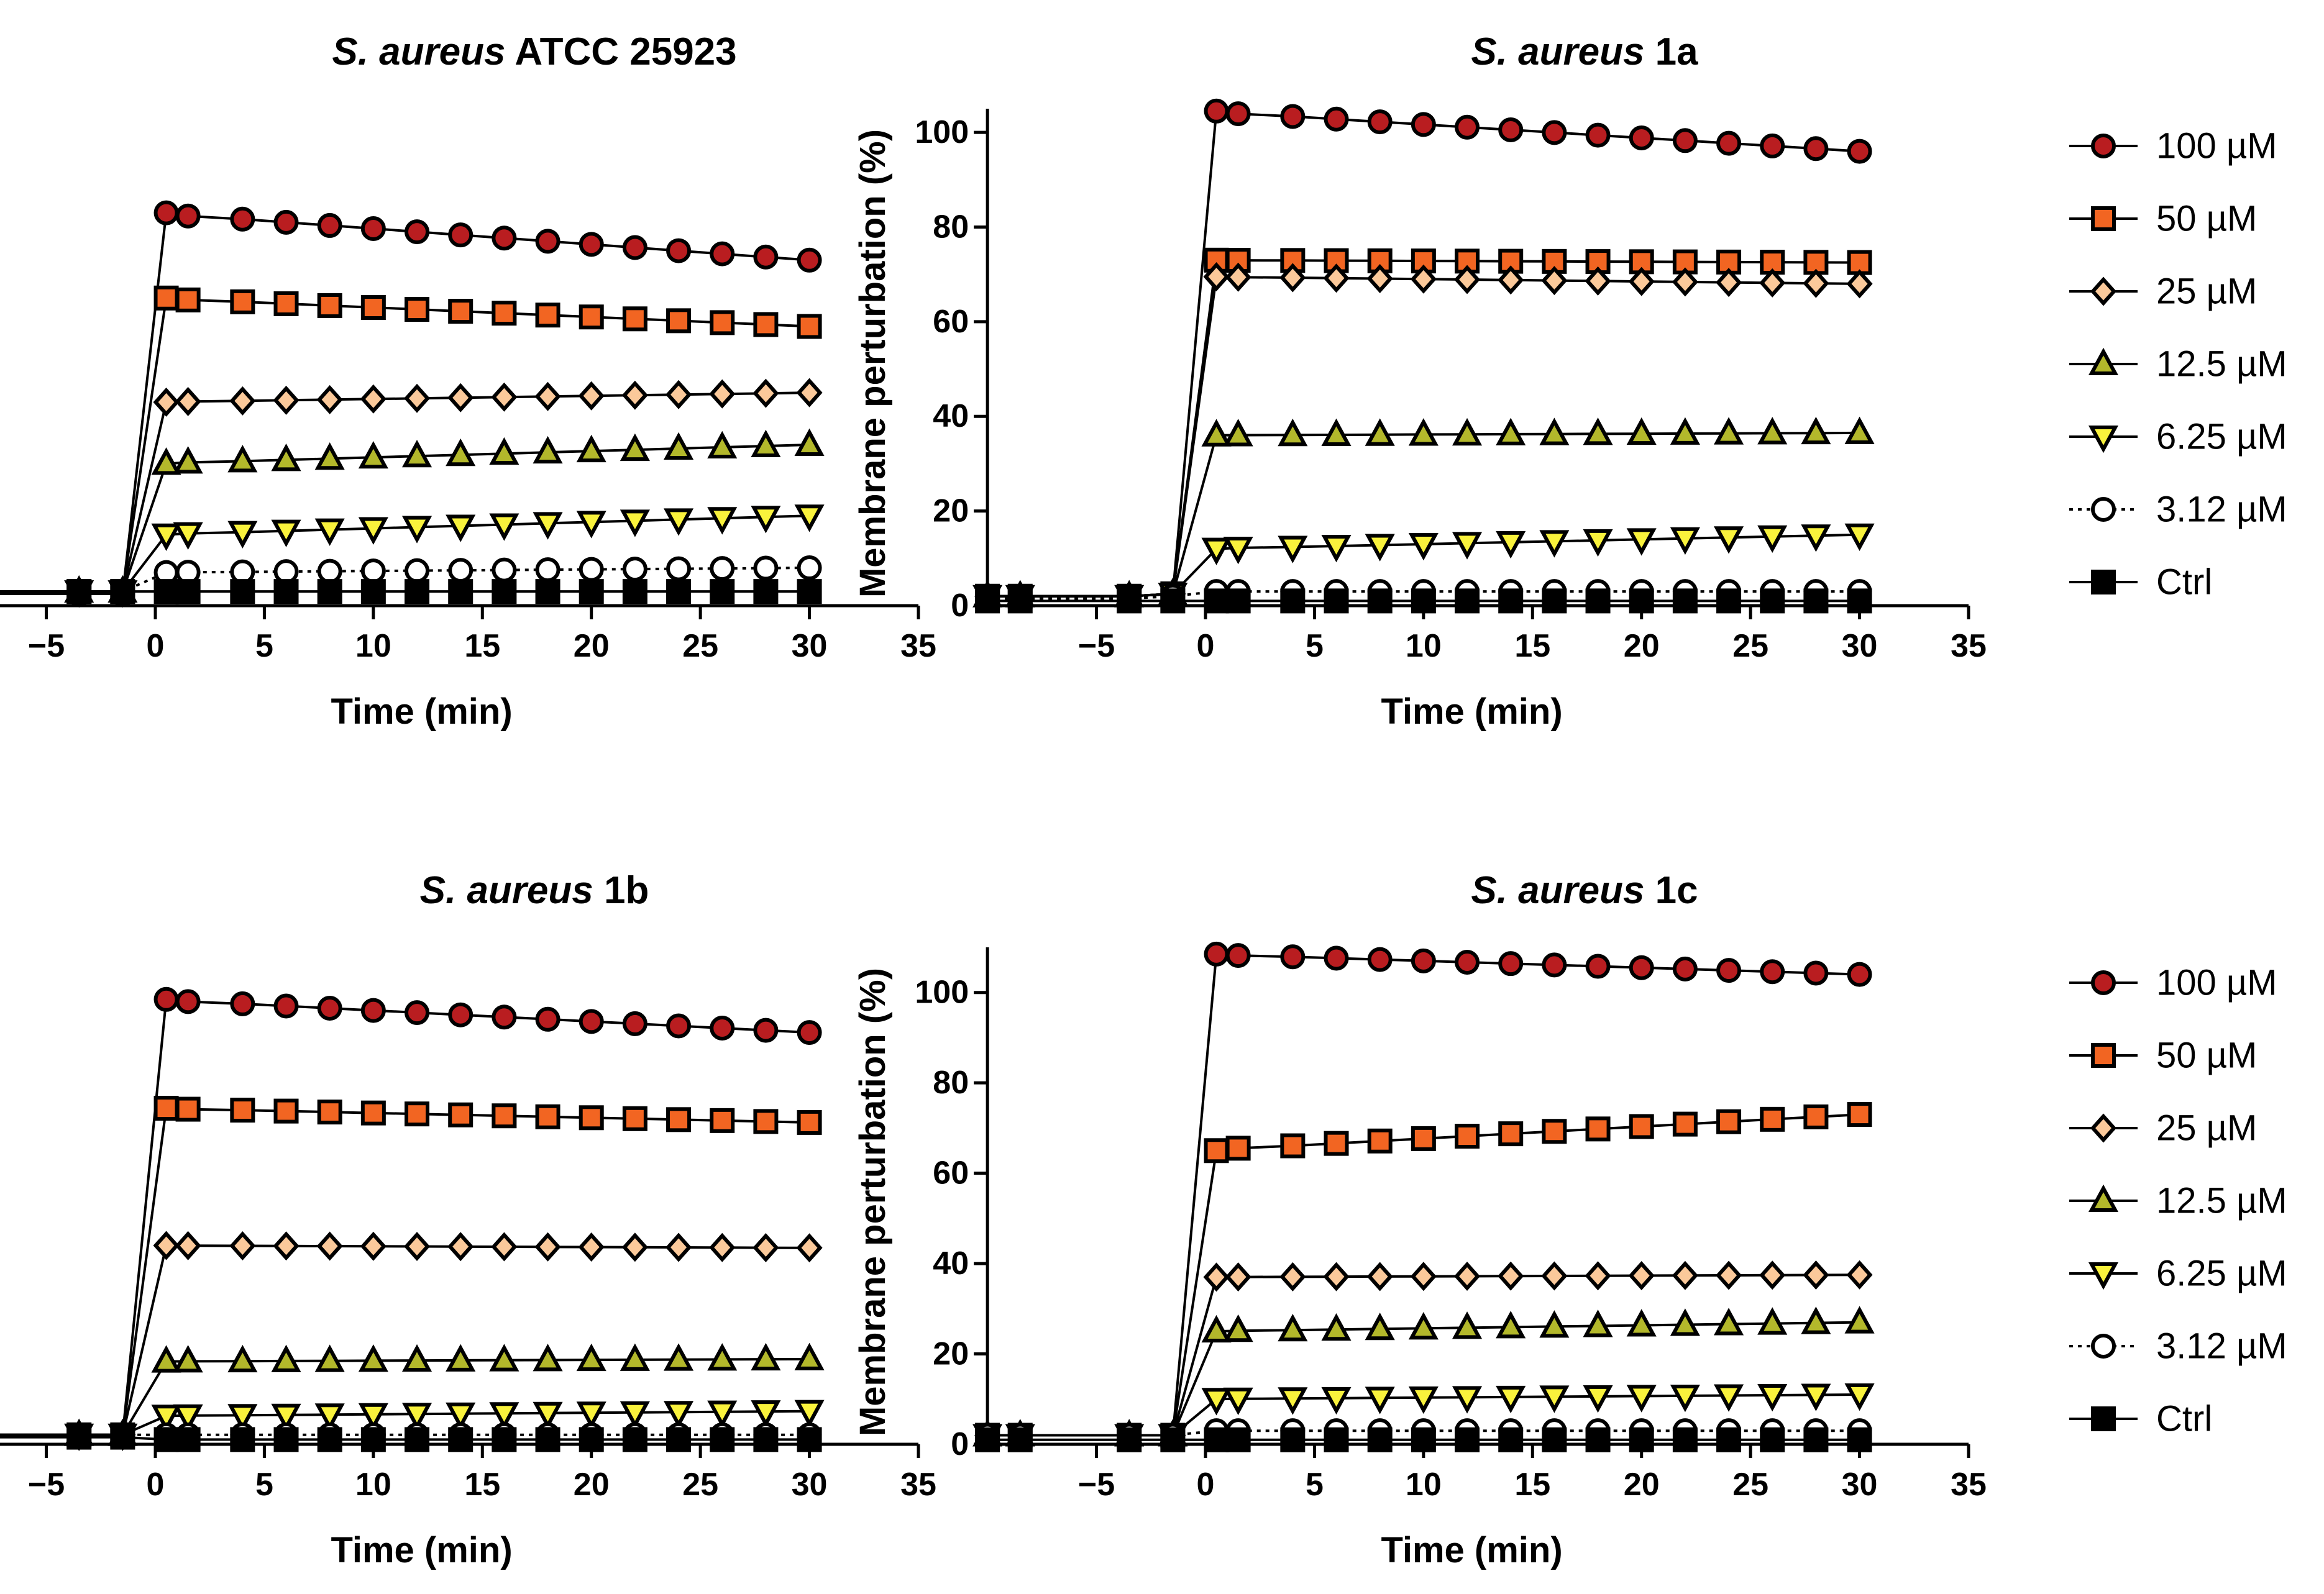  I want to click on x-tick-label: 20, so click(1642, 646).